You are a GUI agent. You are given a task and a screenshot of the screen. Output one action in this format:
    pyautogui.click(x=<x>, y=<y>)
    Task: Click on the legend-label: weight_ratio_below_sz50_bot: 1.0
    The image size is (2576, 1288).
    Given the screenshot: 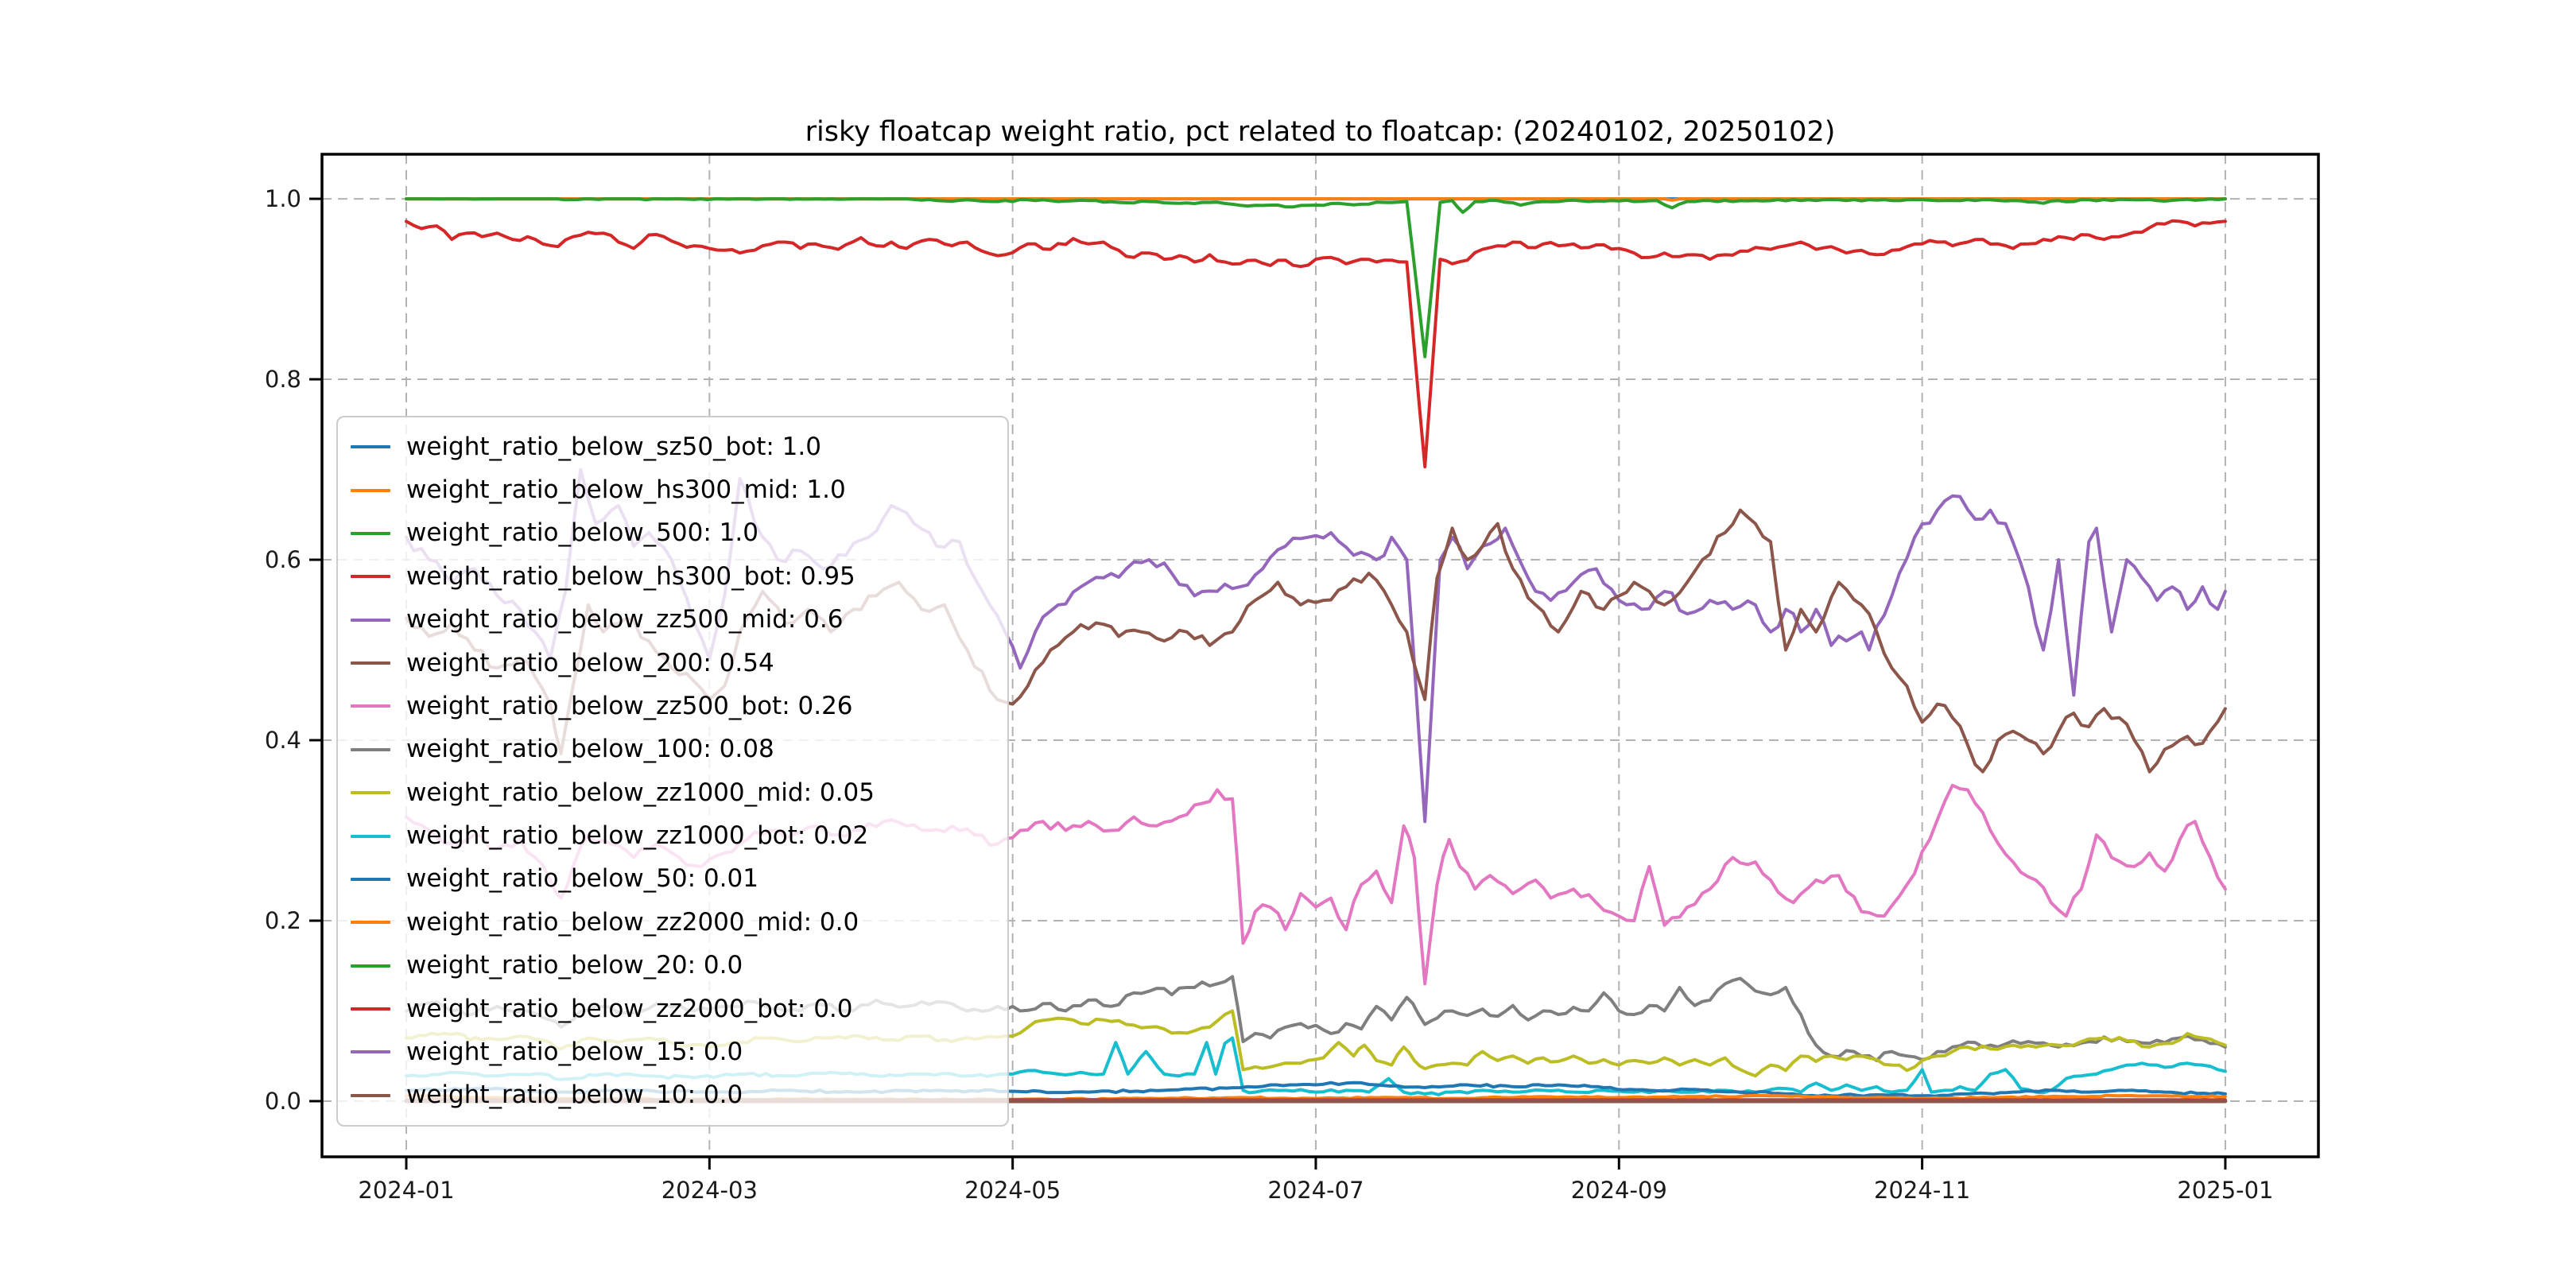 What is the action you would take?
    pyautogui.click(x=613, y=446)
    